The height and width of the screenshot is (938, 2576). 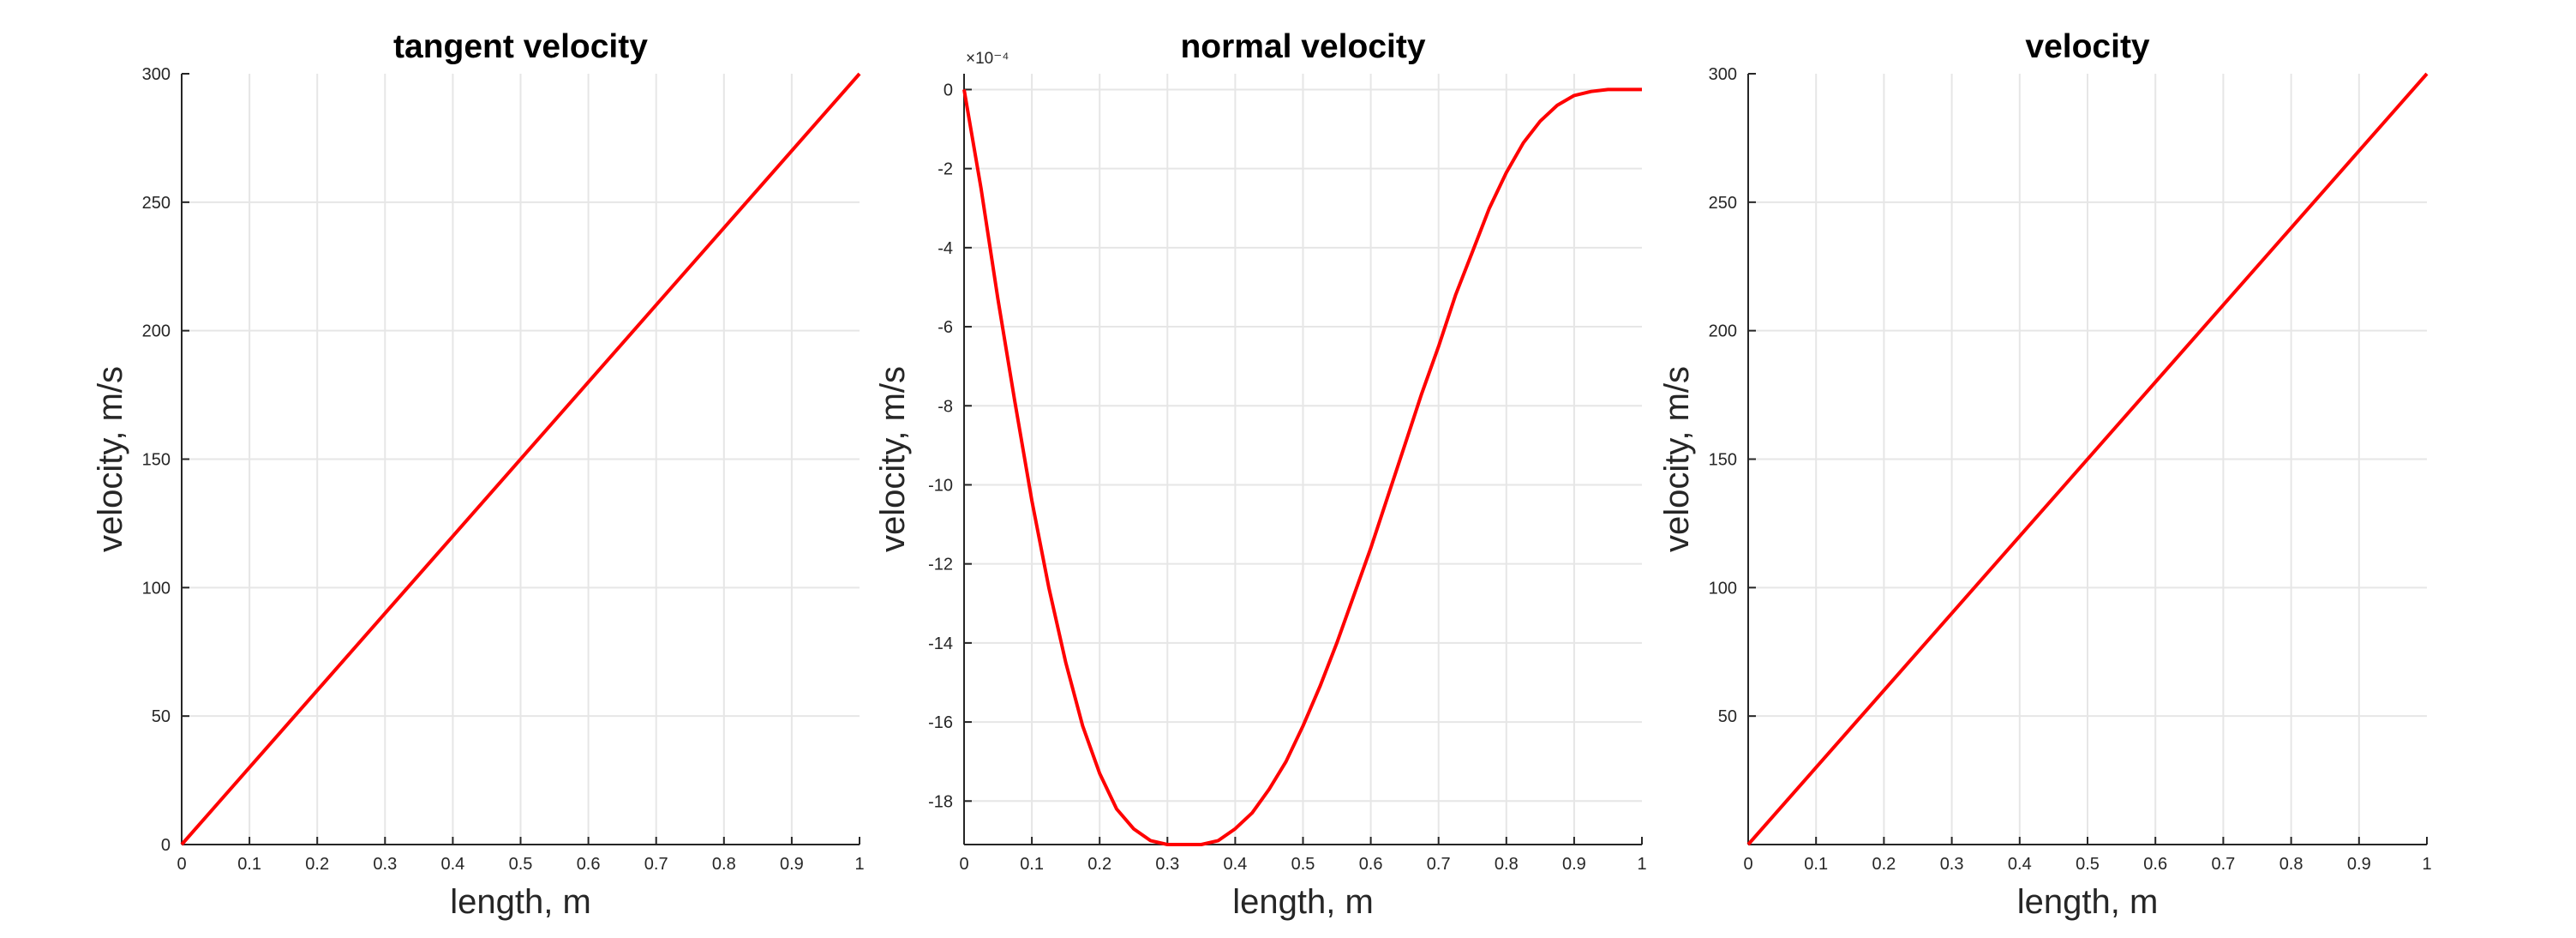 What do you see at coordinates (945, 327) in the screenshot?
I see `y-tick-label: -6` at bounding box center [945, 327].